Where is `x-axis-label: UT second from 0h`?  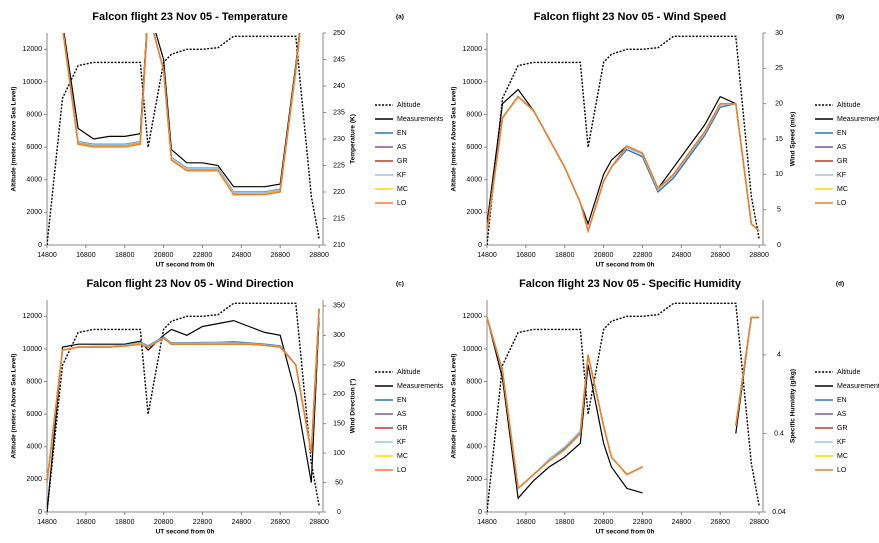 x-axis-label: UT second from 0h is located at coordinates (185, 265).